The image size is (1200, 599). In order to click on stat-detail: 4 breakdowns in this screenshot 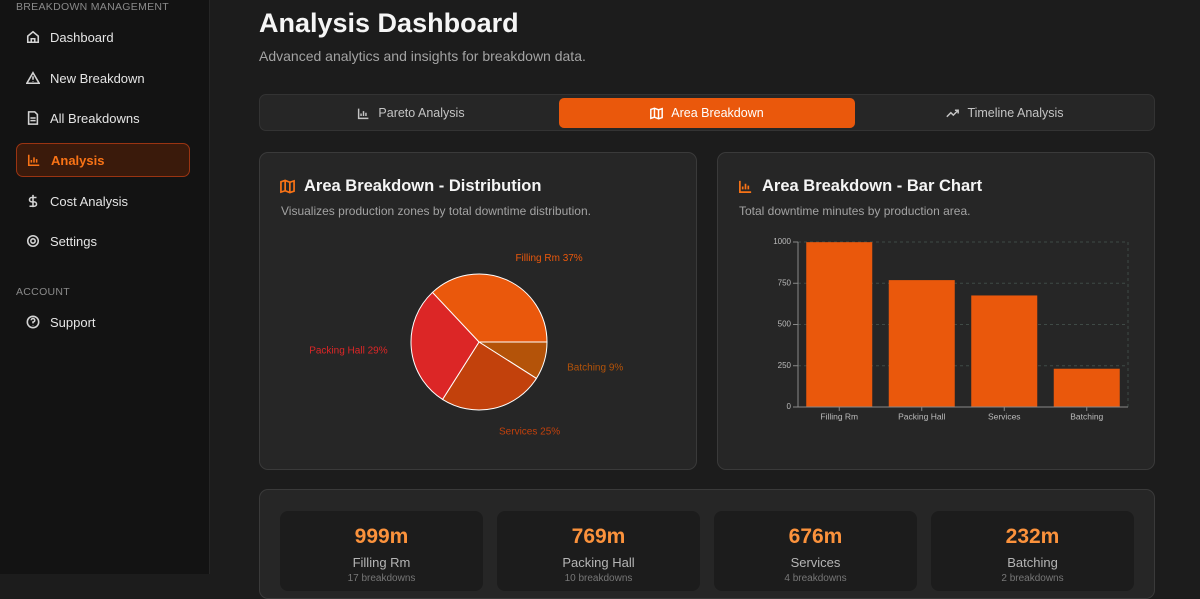, I will do `click(815, 578)`.